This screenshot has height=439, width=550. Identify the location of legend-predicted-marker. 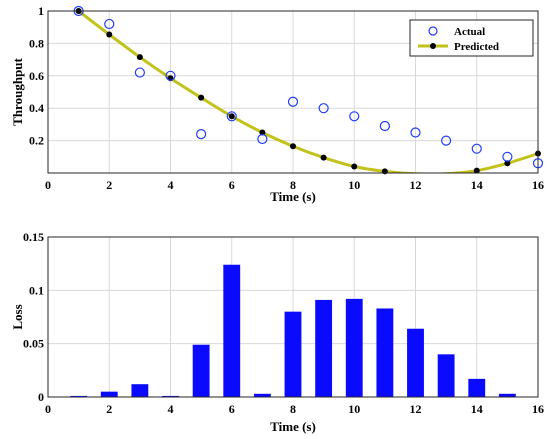
(433, 46).